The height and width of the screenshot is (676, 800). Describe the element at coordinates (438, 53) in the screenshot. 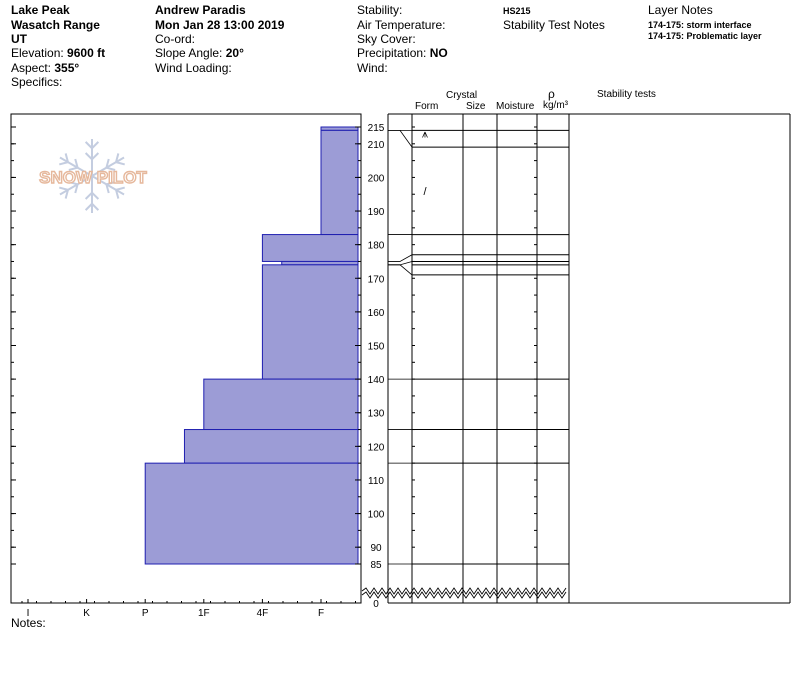

I see `precipitation-value: NO` at that location.